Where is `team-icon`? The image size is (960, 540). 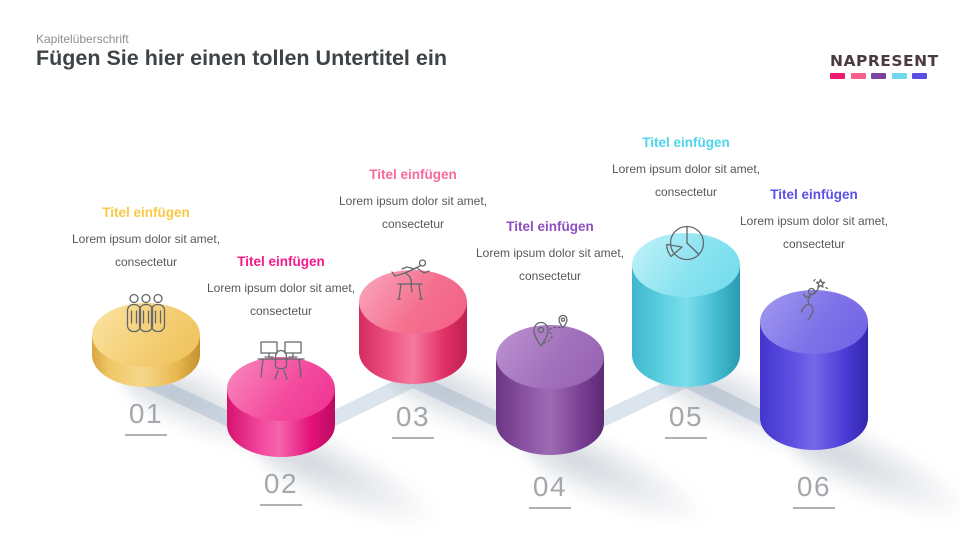 team-icon is located at coordinates (146, 313).